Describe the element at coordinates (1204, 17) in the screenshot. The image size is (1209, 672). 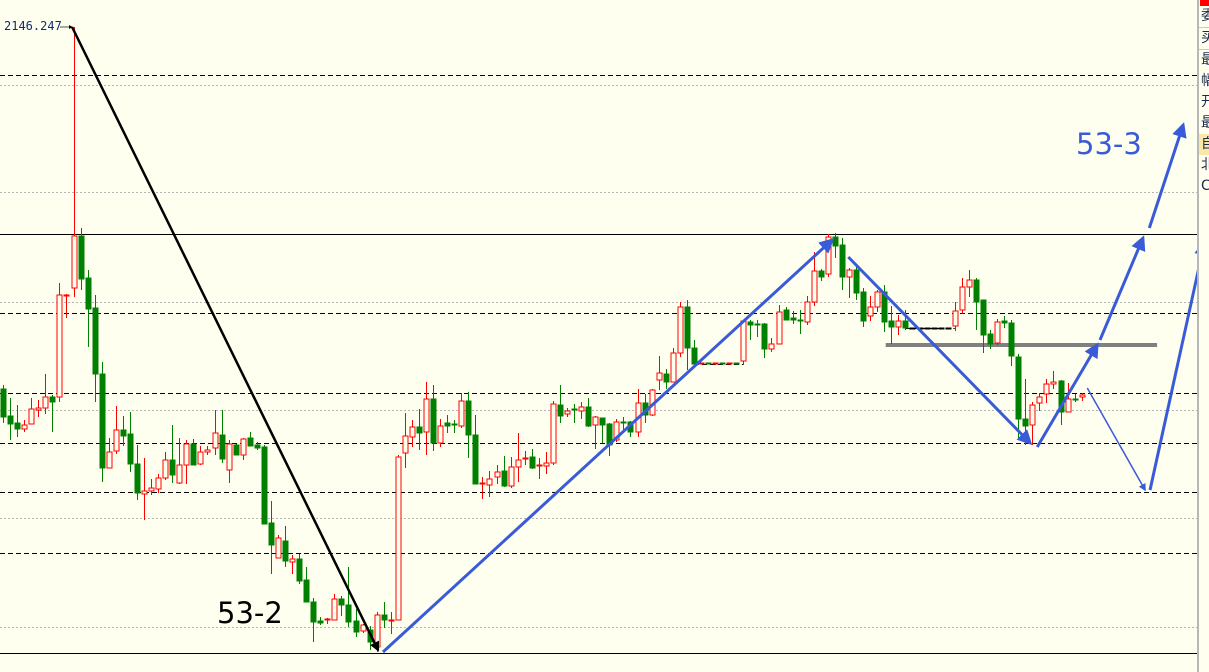
I see `side-row: 委` at that location.